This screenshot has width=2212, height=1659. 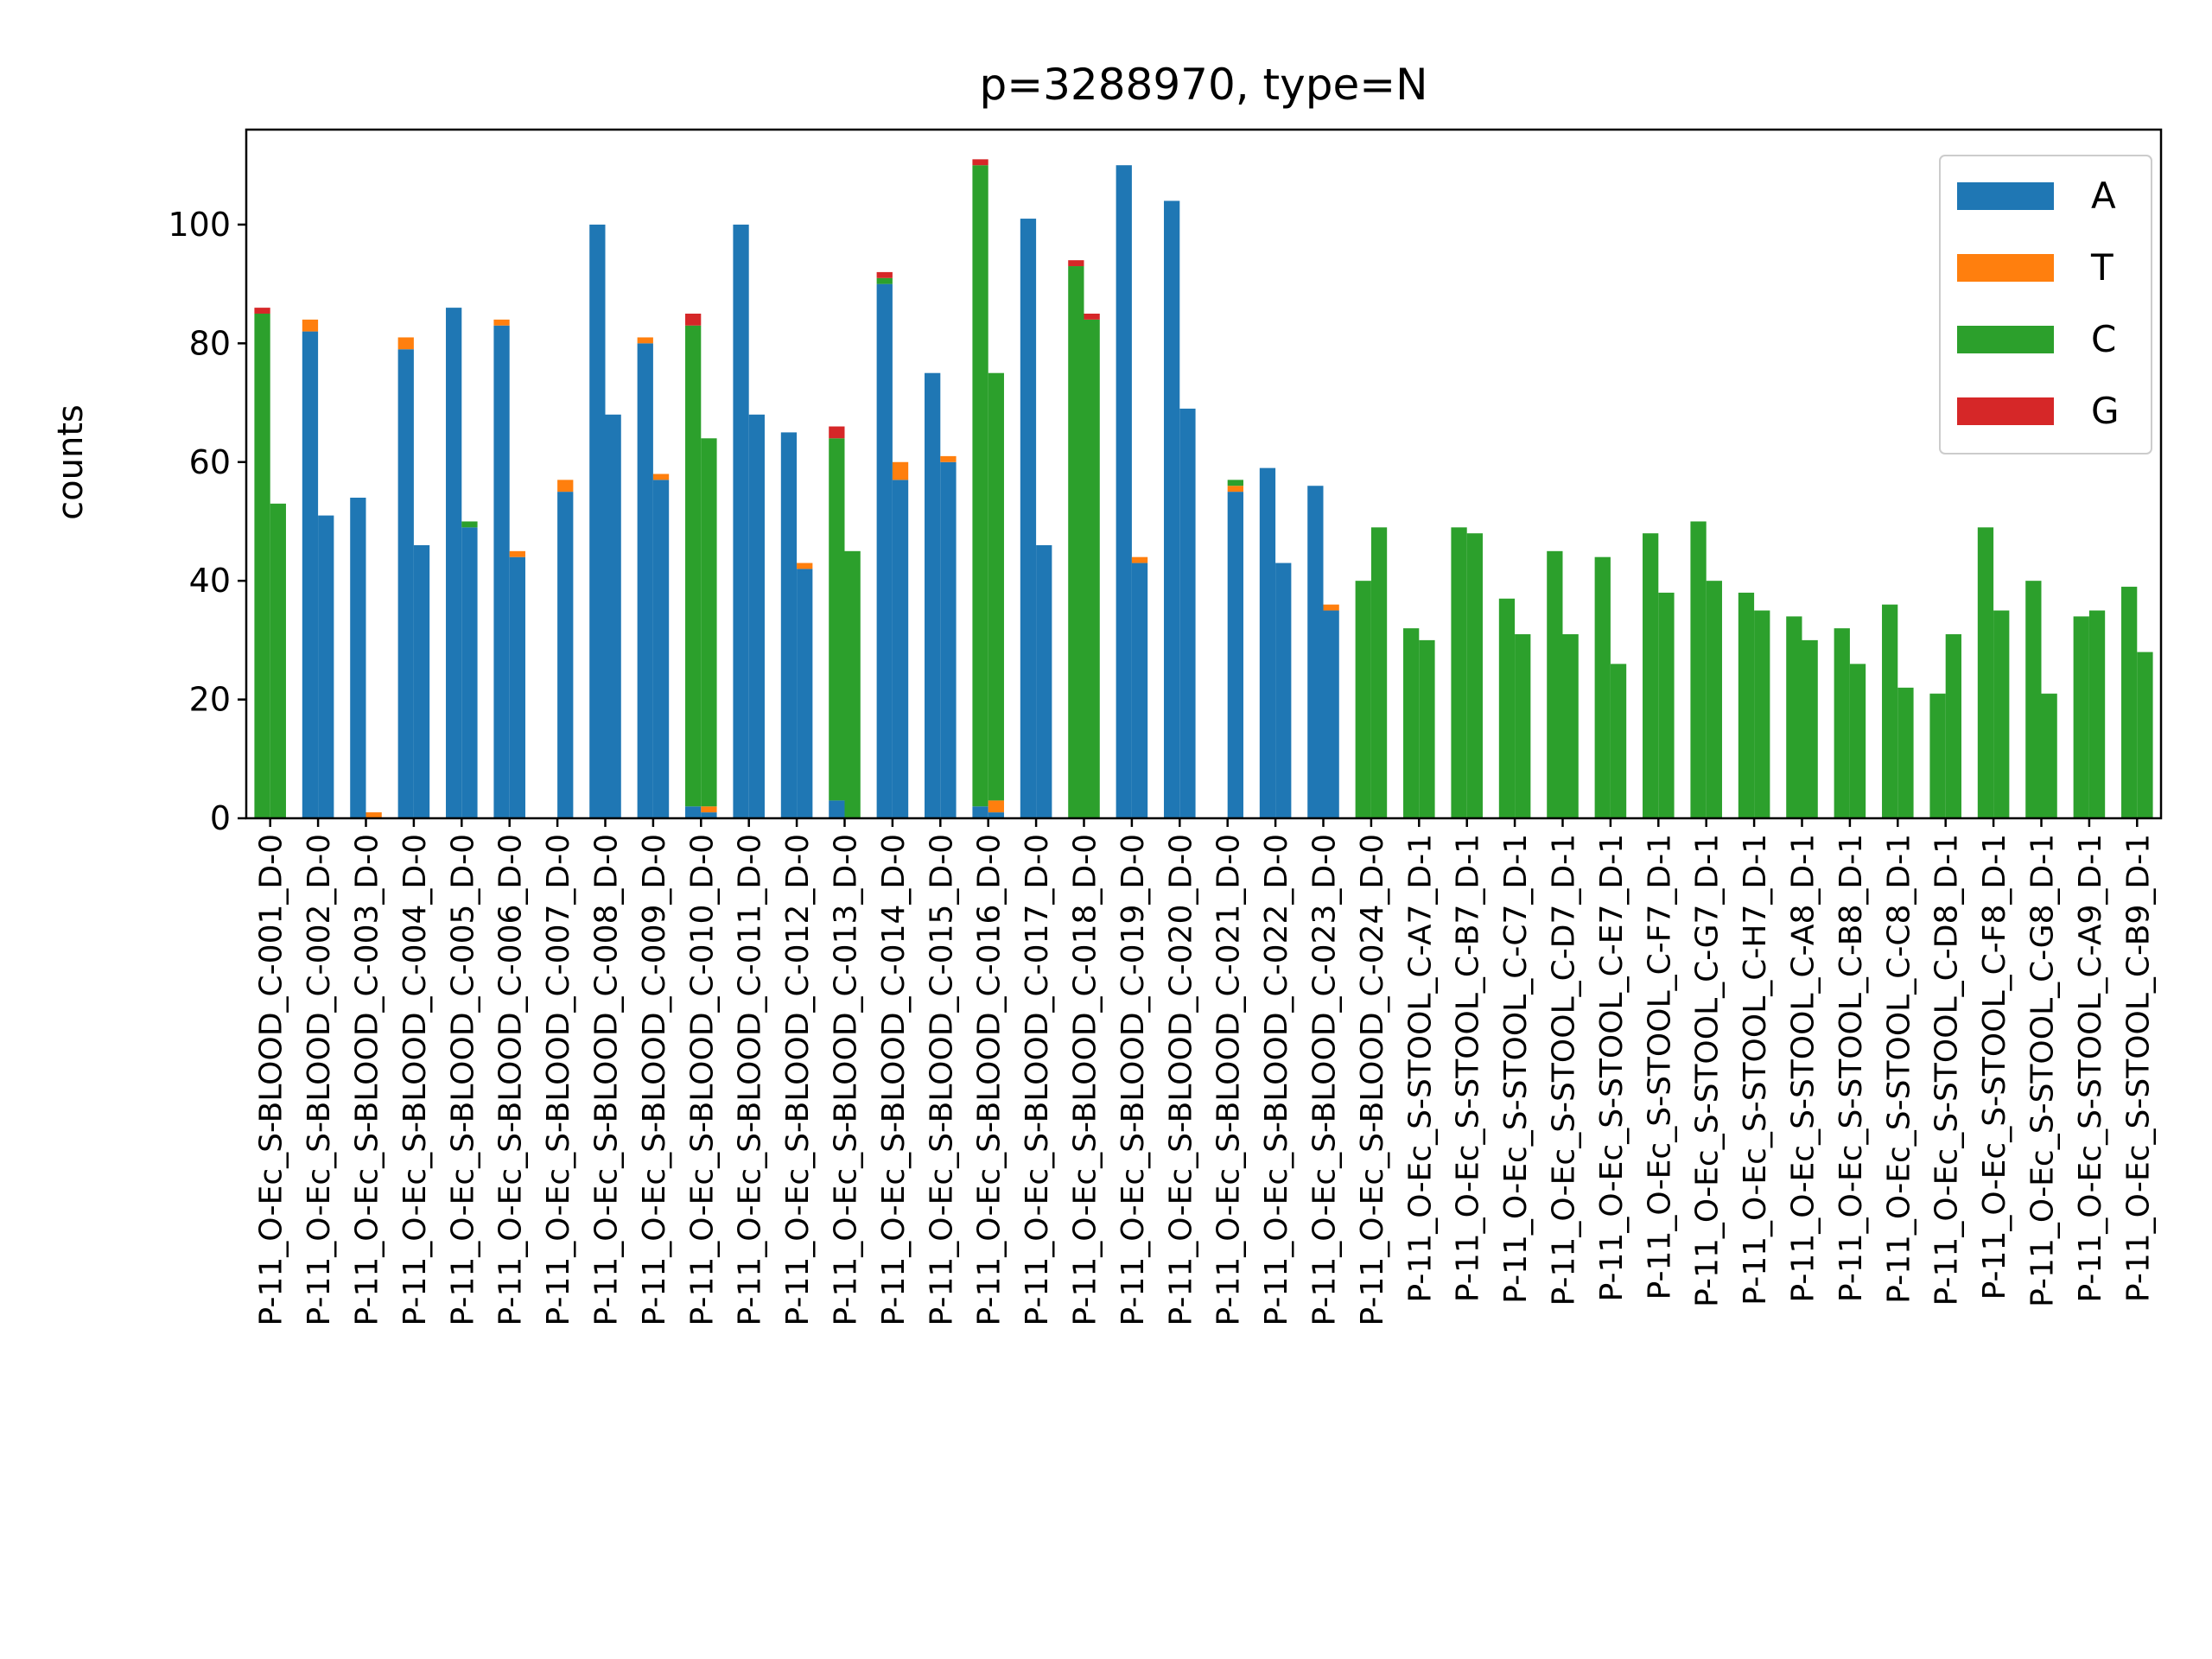 What do you see at coordinates (846, 1079) in the screenshot?
I see `x-tick-label: P-11_O-Ec_S-BLOOD_C-013_D-0` at bounding box center [846, 1079].